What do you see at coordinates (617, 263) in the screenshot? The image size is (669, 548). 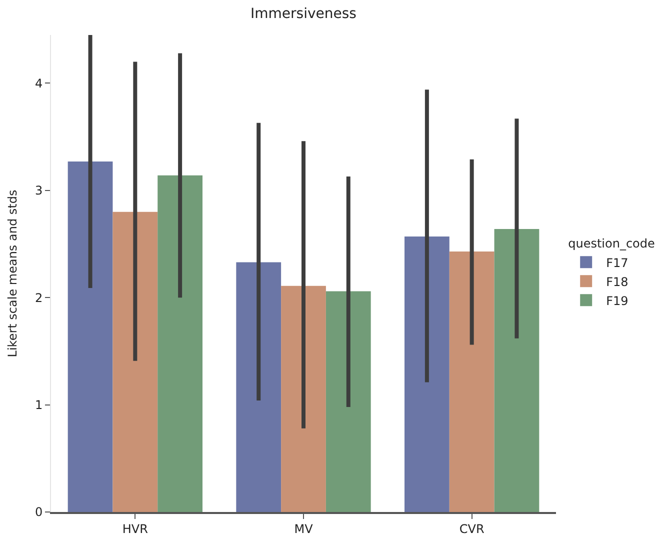 I see `legend-label: F17` at bounding box center [617, 263].